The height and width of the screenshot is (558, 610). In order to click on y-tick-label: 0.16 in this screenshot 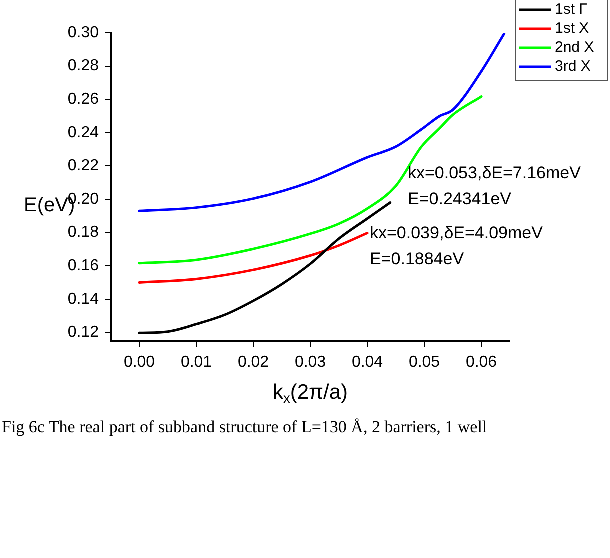, I will do `click(84, 265)`.